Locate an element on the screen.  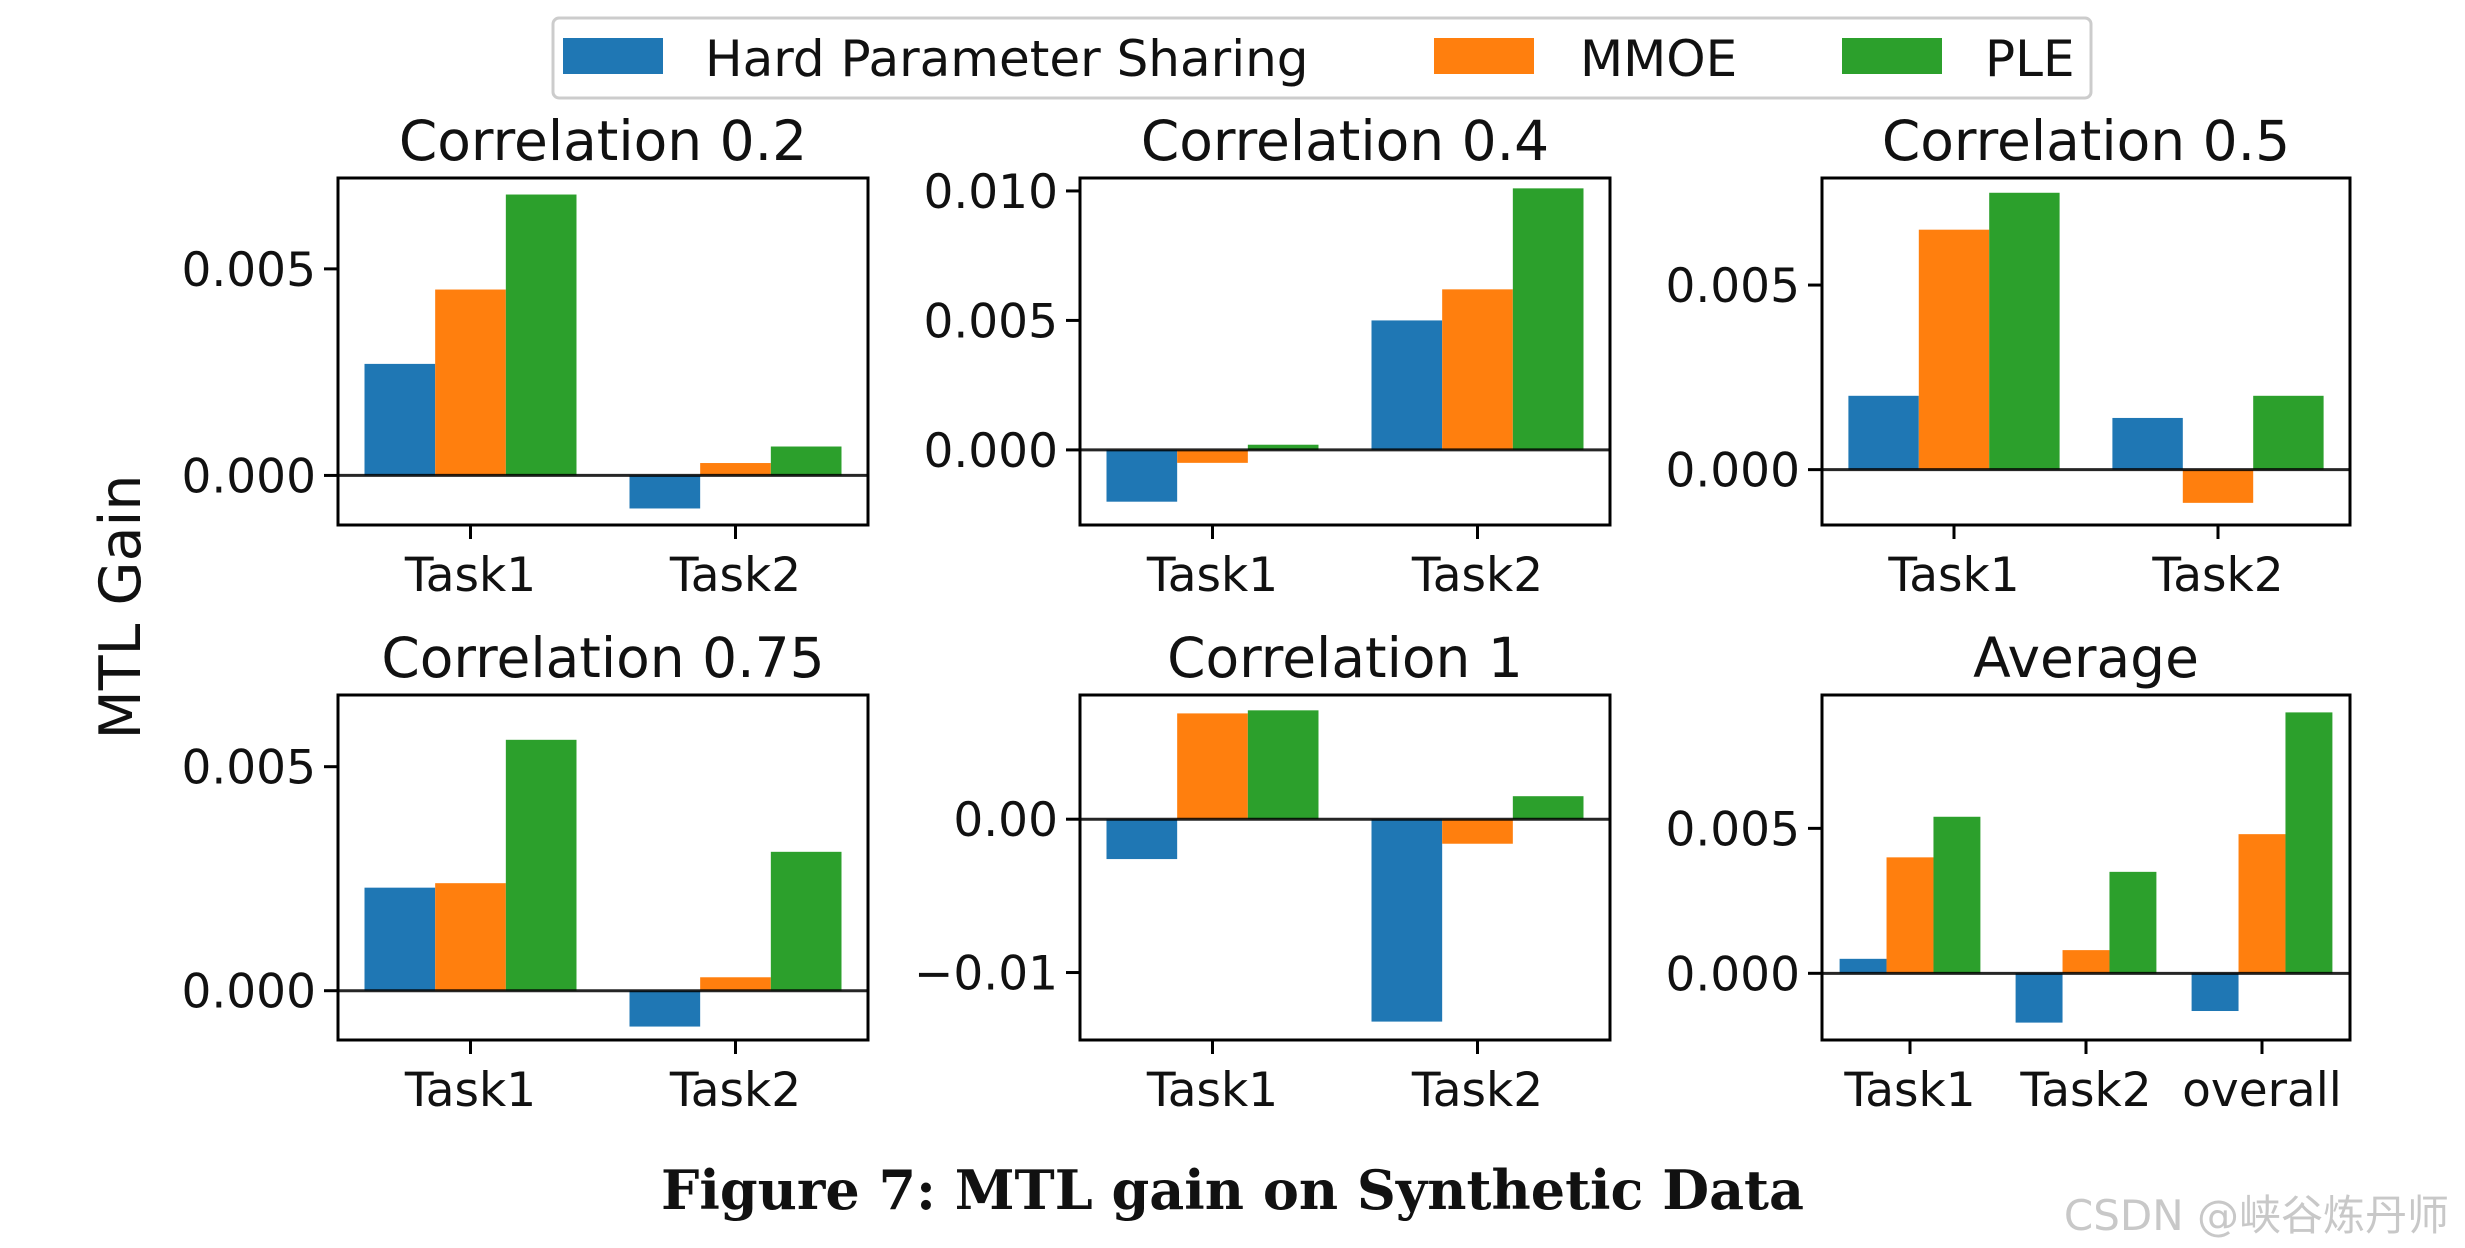
panel-3: Correlation 0.75 0.000 0.005 Task1 Task2 is located at coordinates (525, 872).